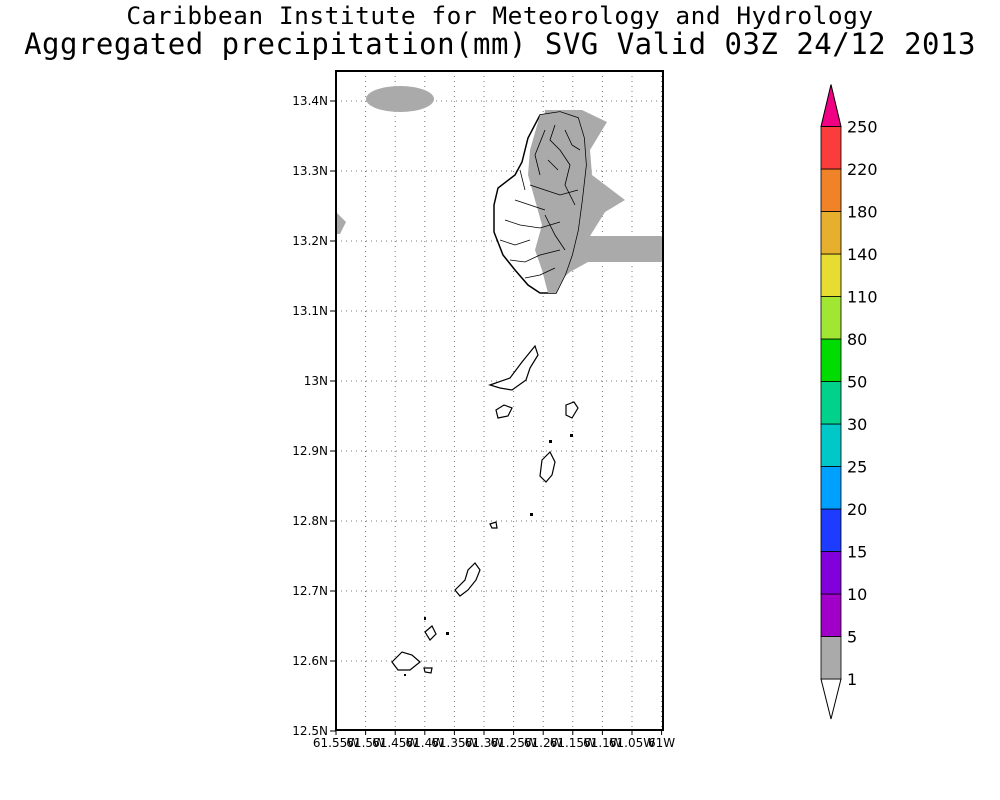  What do you see at coordinates (310, 241) in the screenshot?
I see `lat-tick-label: 13.2N` at bounding box center [310, 241].